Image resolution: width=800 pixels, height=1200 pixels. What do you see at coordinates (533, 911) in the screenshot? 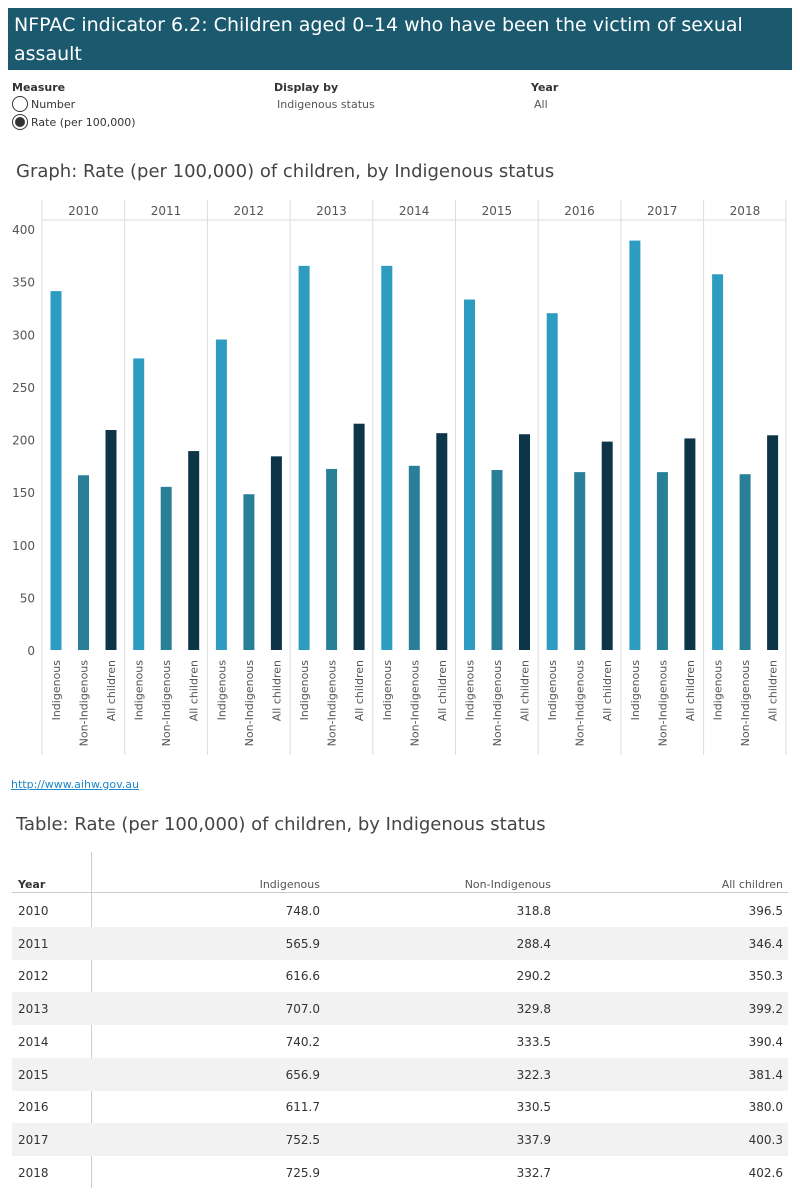
I see `table-cell: 318.8` at bounding box center [533, 911].